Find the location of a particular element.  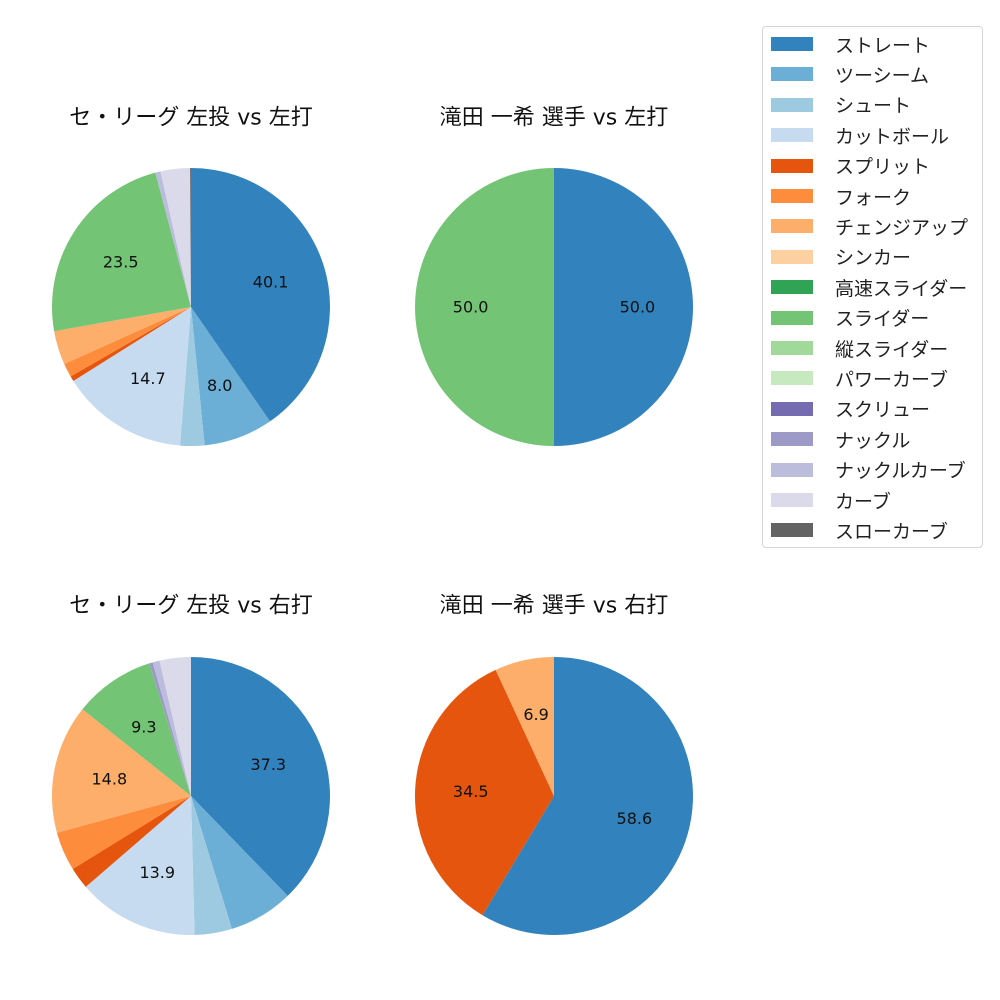

legend-item: ナックル is located at coordinates (840, 439).